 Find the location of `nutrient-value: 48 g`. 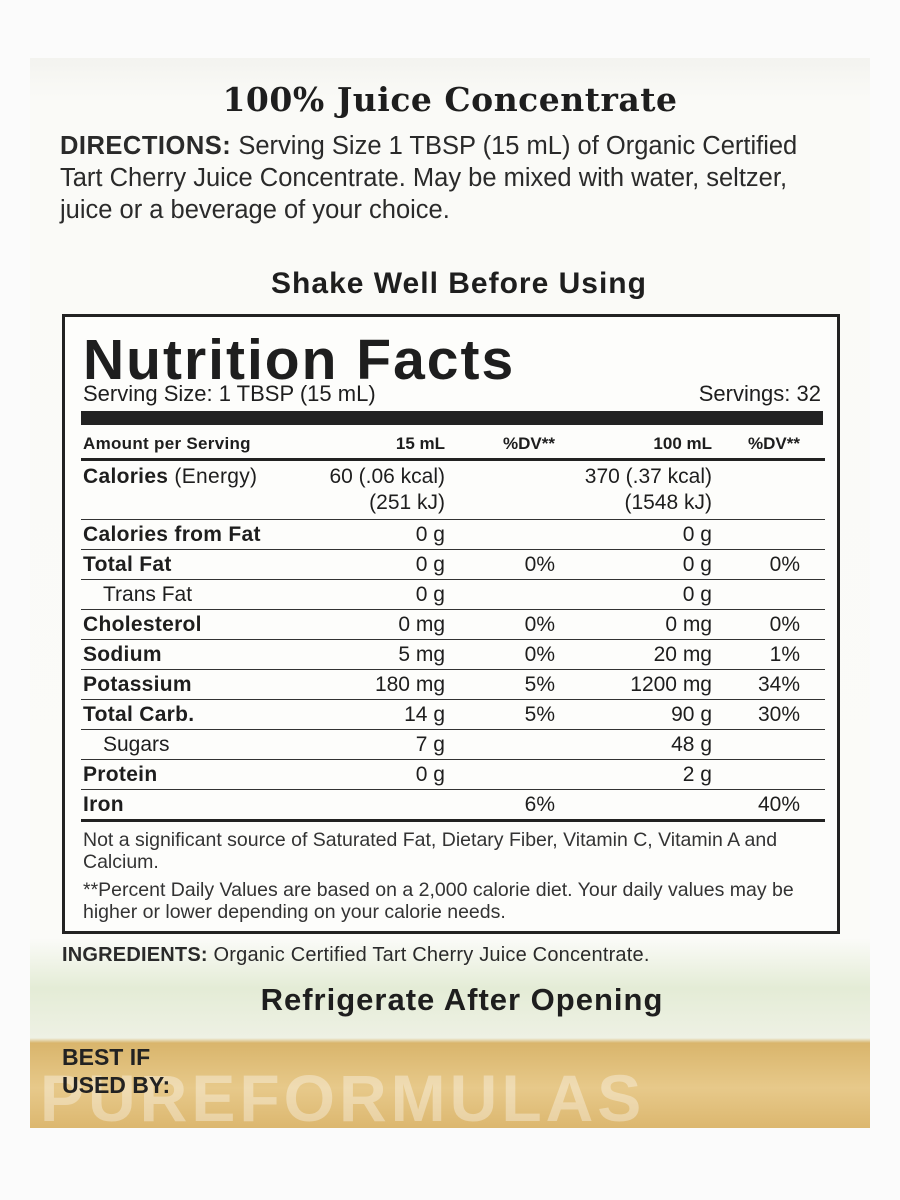

nutrient-value: 48 g is located at coordinates (691, 744).